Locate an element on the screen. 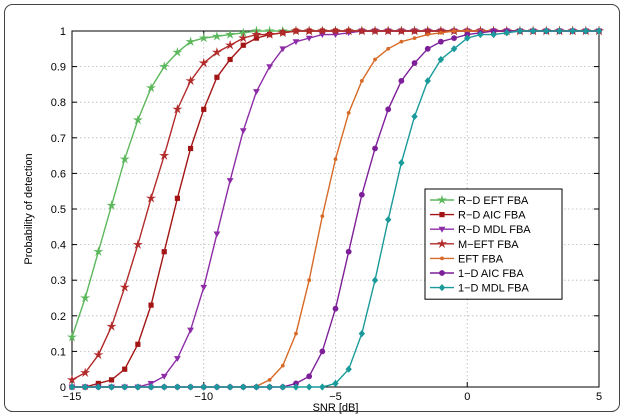  legend-label: 1−D AIC FBA is located at coordinates (491, 274).